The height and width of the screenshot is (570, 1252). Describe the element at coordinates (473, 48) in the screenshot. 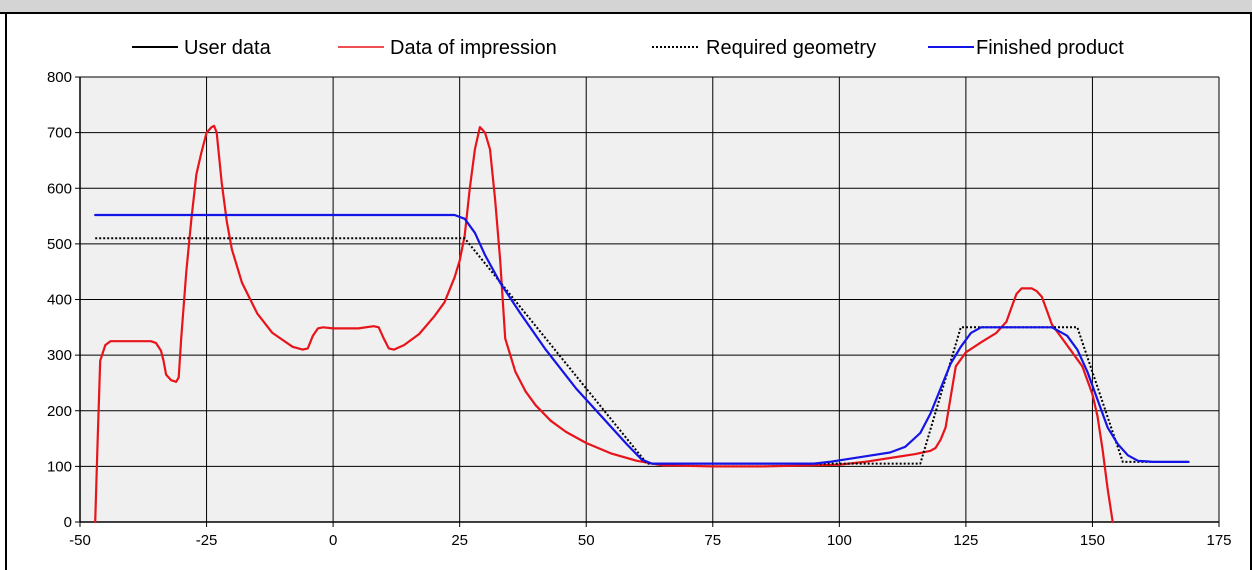

I see `legend-label-data-of-impression: Data of impression` at that location.